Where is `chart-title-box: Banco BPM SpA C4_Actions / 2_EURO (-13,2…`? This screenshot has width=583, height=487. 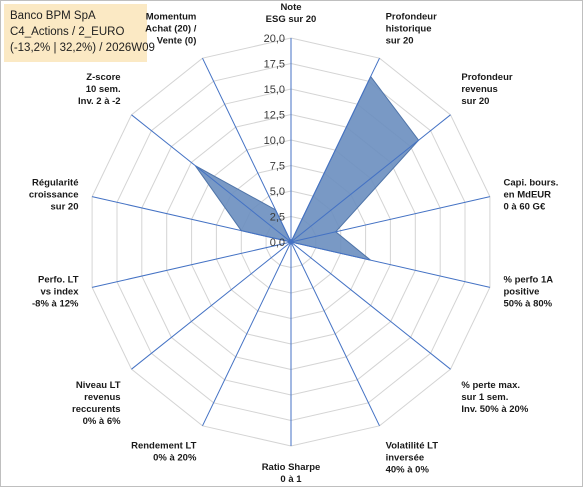 chart-title-box: Banco BPM SpA C4_Actions / 2_EURO (-13,2… is located at coordinates (79, 33).